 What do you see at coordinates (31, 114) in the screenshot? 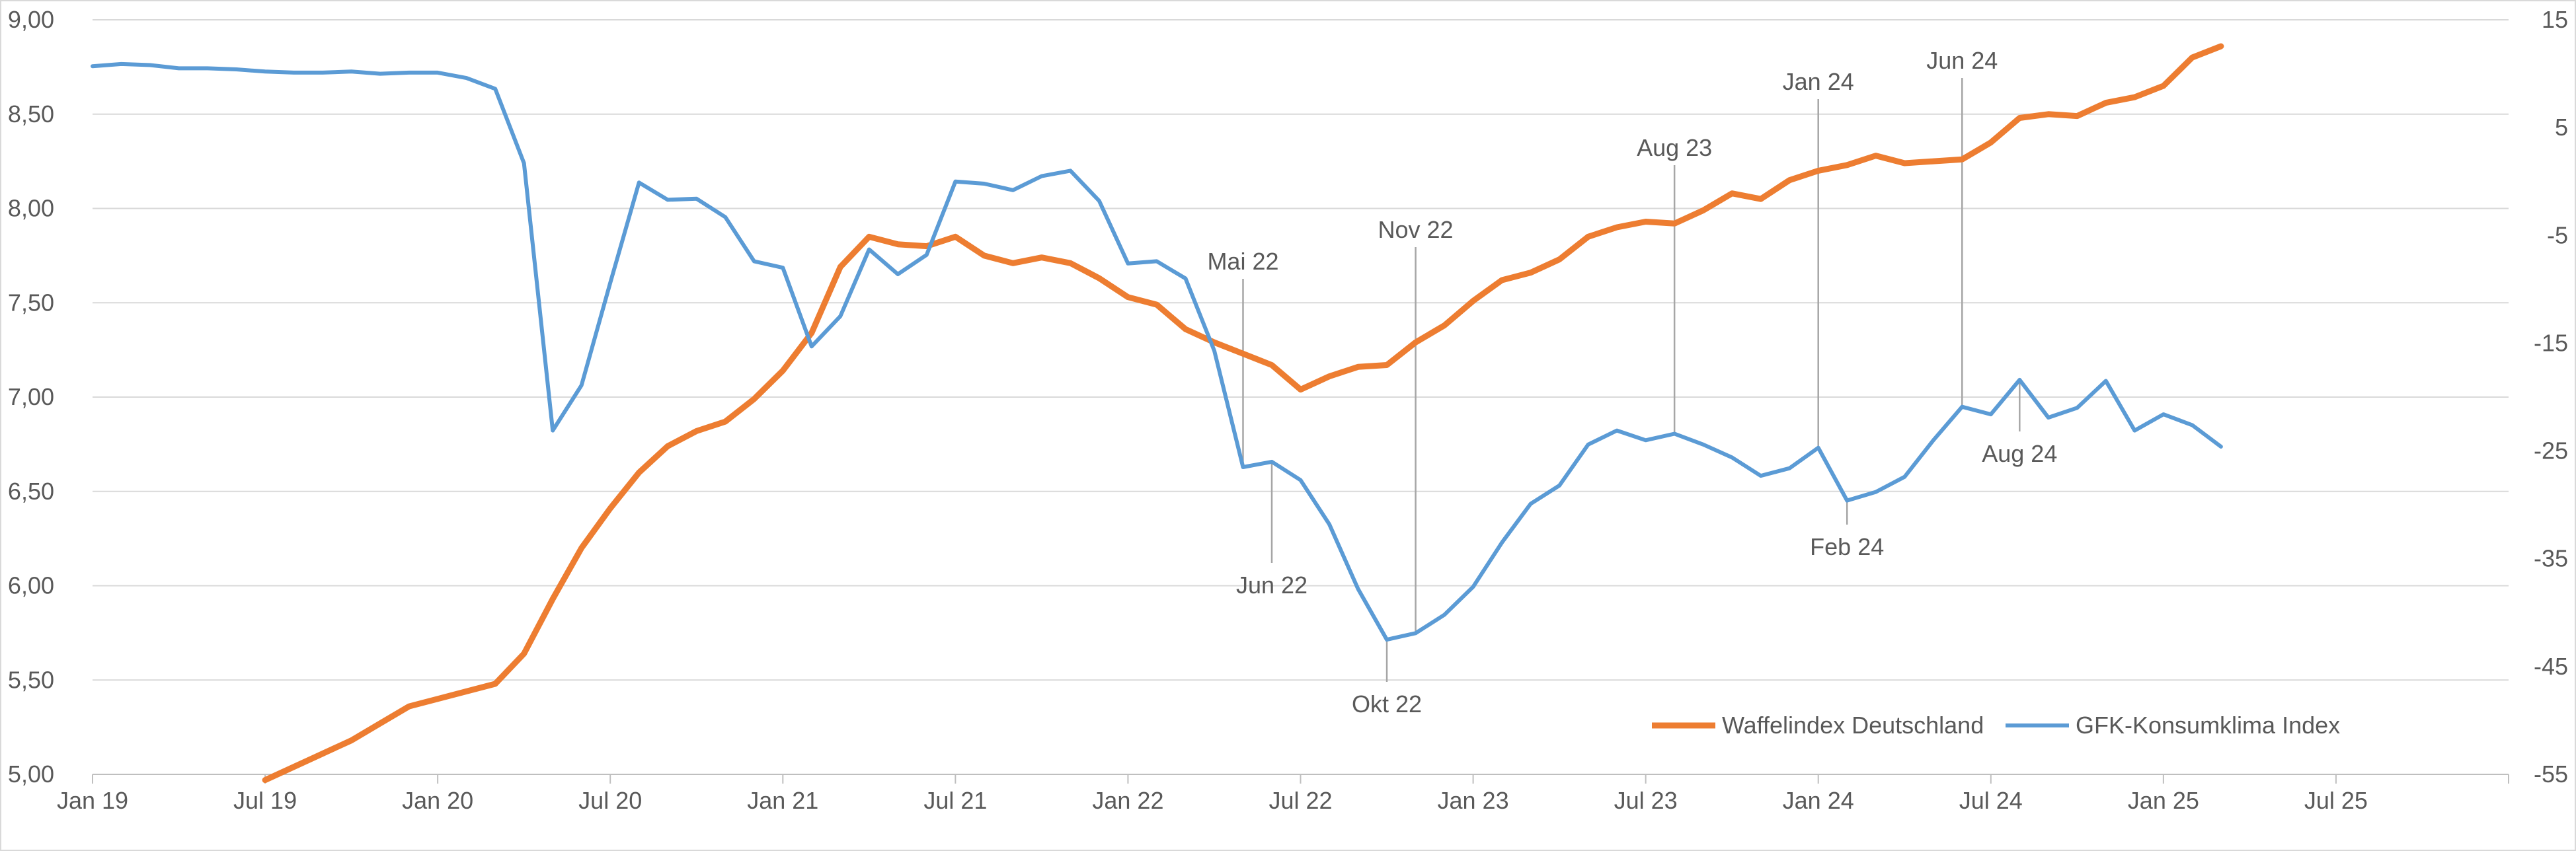
I see `y-left-tick-label: 8,50` at bounding box center [31, 114].